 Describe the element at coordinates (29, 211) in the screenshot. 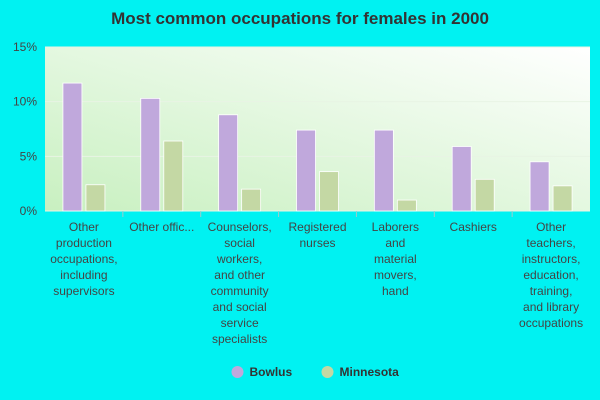

I see `y-tick-label: 0%` at that location.